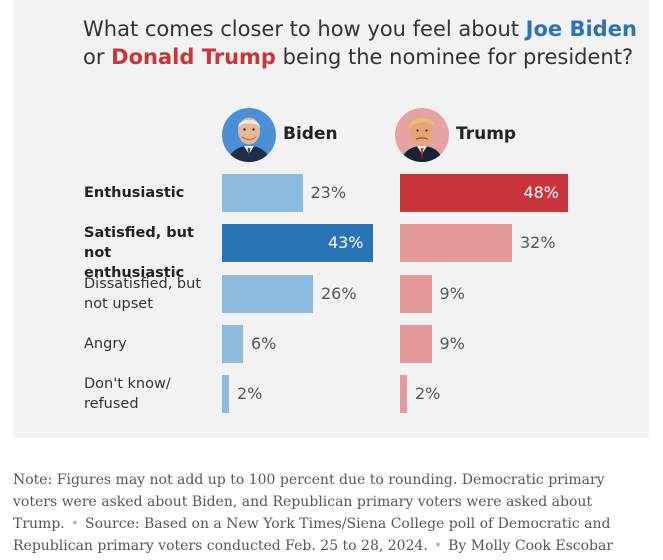 This screenshot has width=663, height=560. I want to click on title-biden-name: Joe Biden, so click(581, 29).